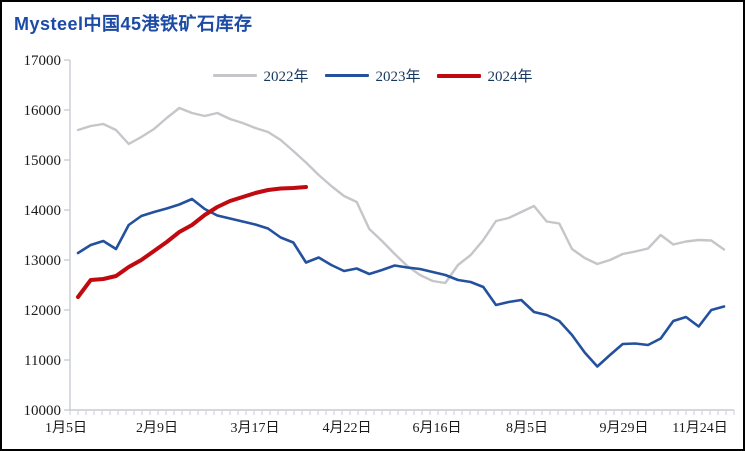 The image size is (745, 451). Describe the element at coordinates (255, 428) in the screenshot. I see `x-tick-label: 3月17日` at that location.